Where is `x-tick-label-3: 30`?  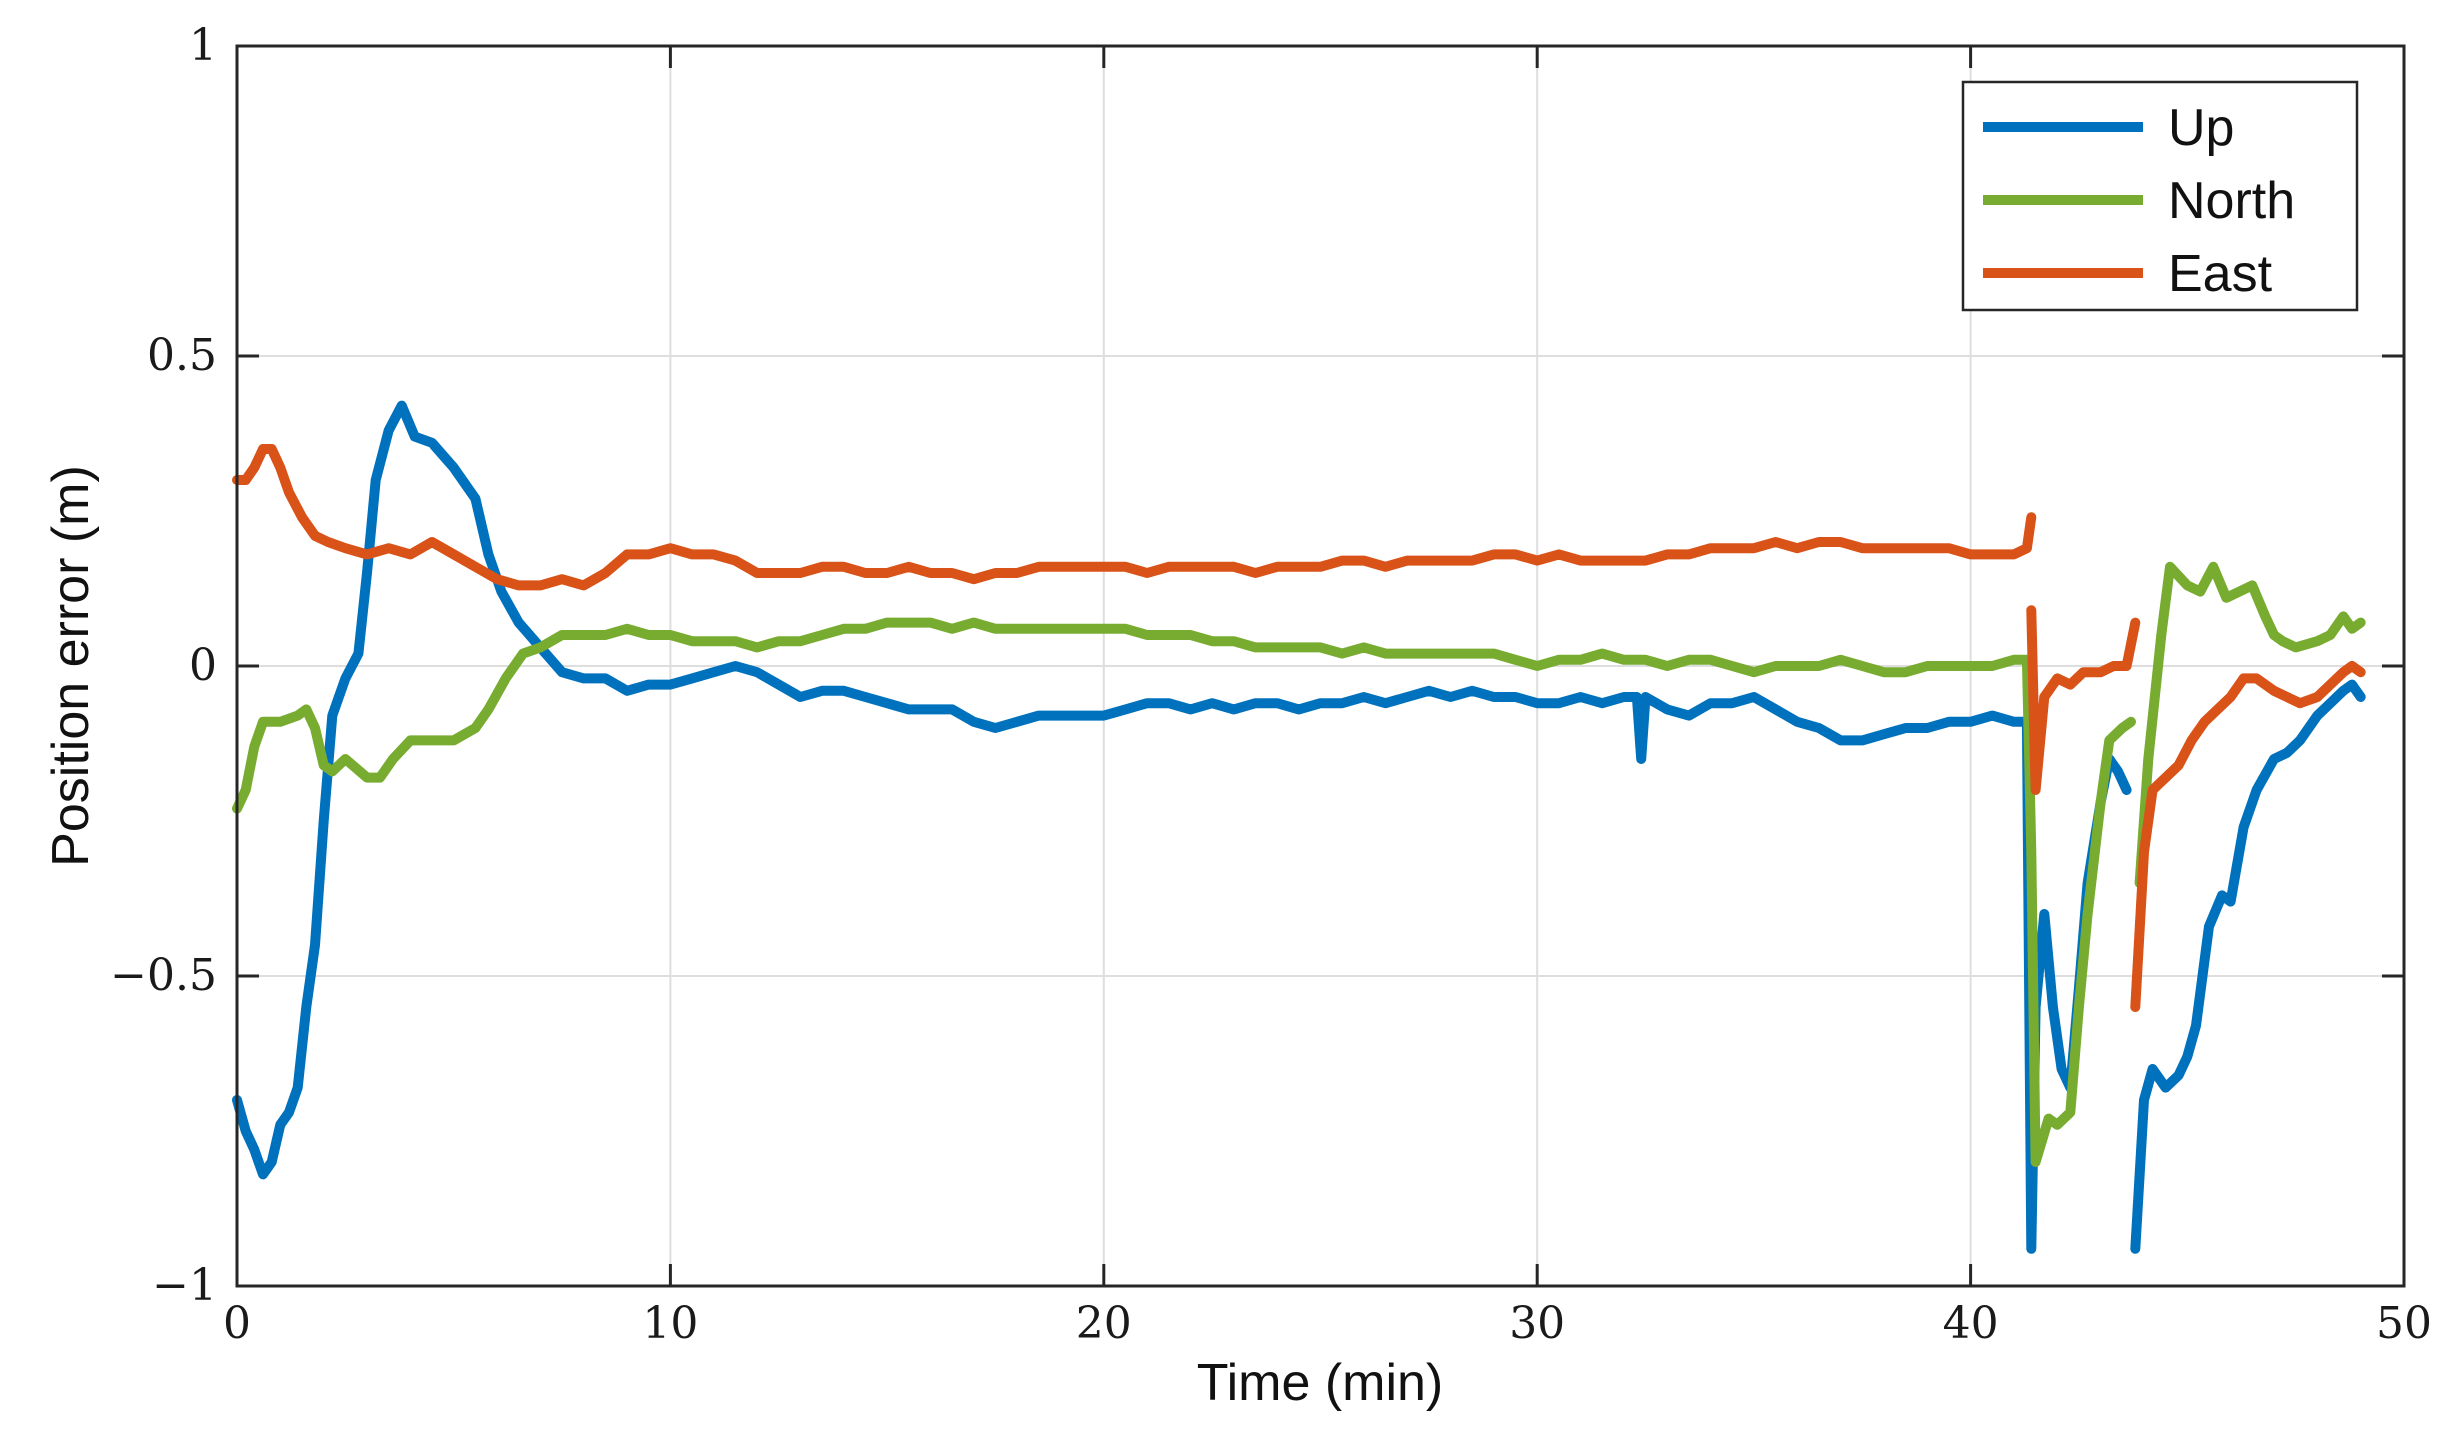
x-tick-label-3: 30 is located at coordinates (1537, 1323).